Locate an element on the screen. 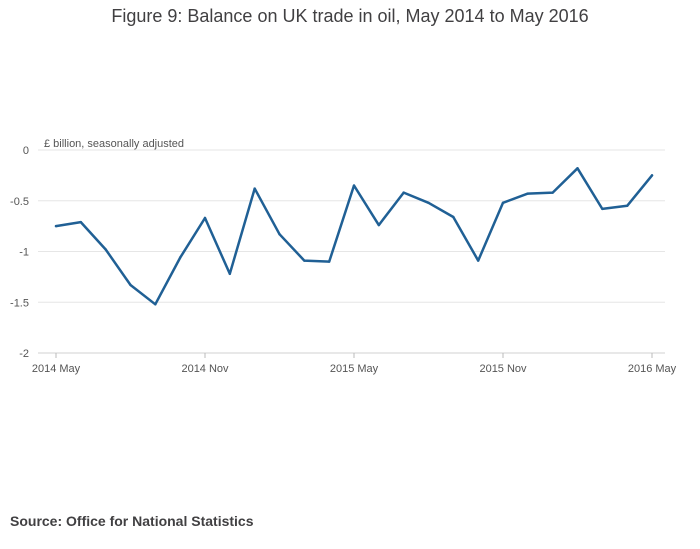 This screenshot has width=700, height=549. y-tick-label: -1.5 is located at coordinates (19, 303).